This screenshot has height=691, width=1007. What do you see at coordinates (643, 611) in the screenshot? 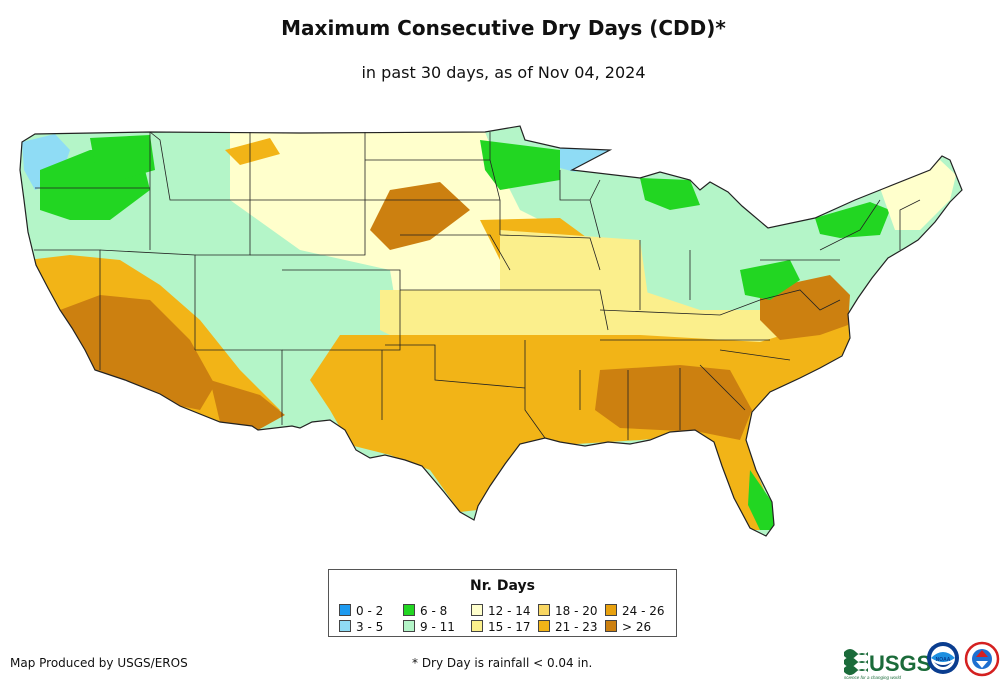
I see `legend-label: 24 - 26` at bounding box center [643, 611].